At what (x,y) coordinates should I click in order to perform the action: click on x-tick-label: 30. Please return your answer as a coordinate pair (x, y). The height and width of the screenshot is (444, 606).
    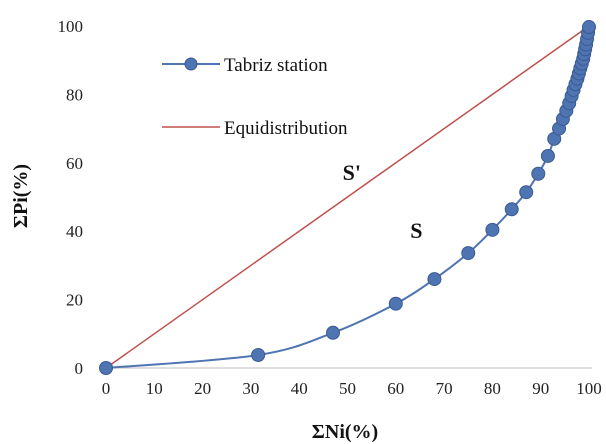
    Looking at the image, I should click on (250, 388).